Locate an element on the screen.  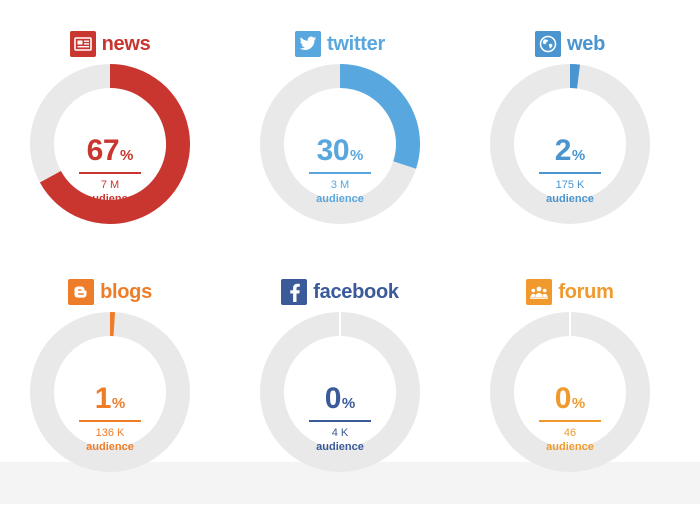
audience-value: 4 K is located at coordinates (340, 433).